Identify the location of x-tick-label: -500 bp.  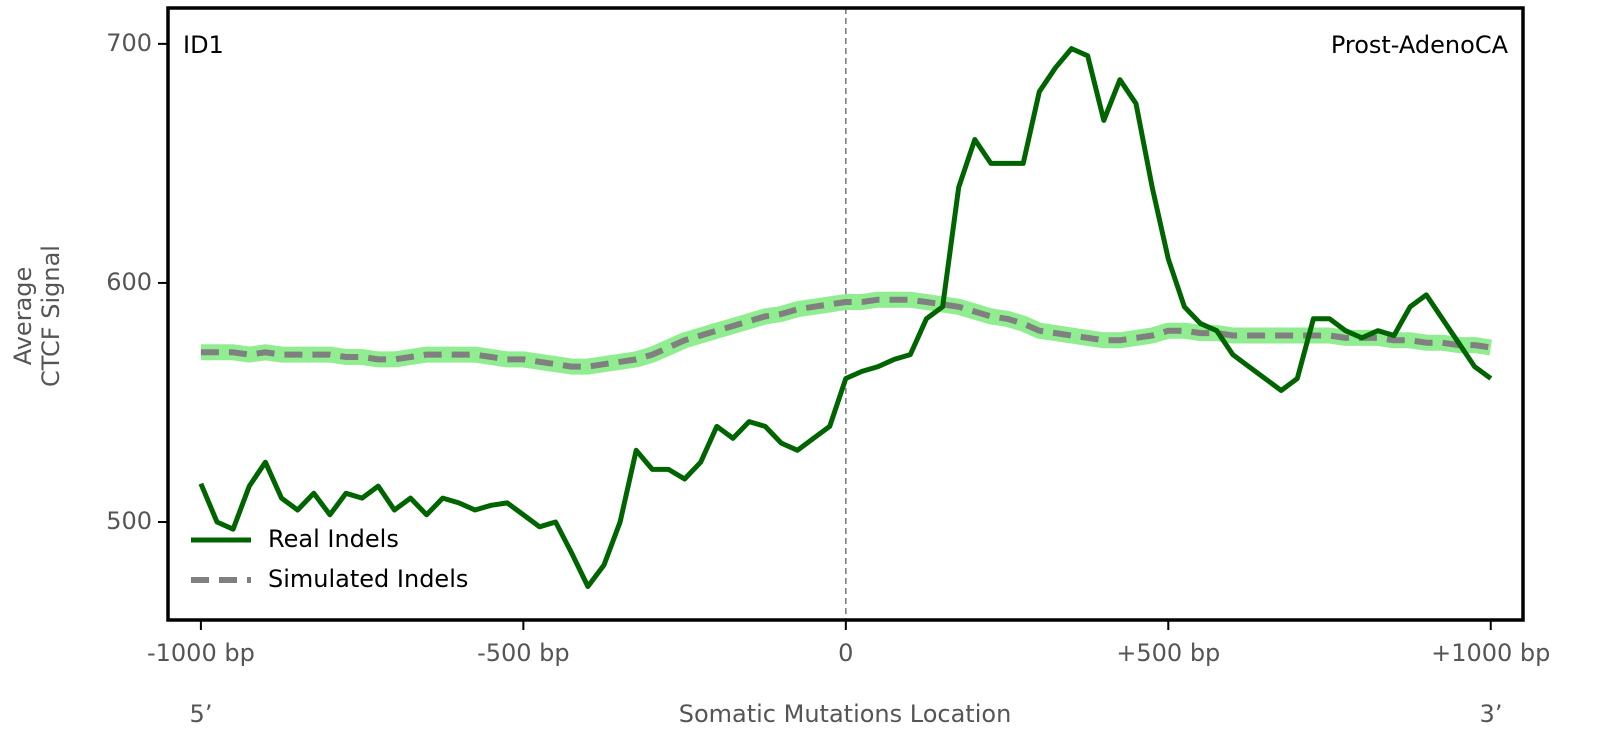
(523, 653).